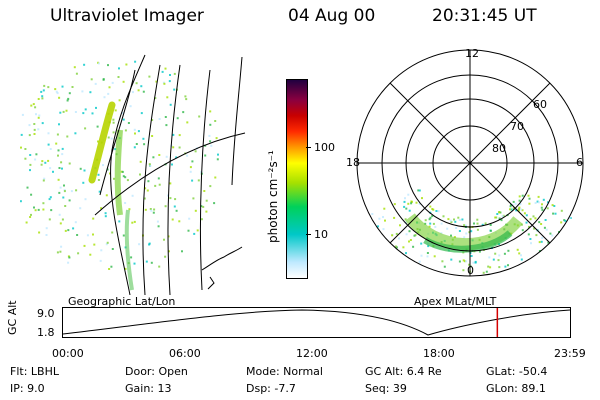 This screenshot has width=600, height=400. What do you see at coordinates (517, 371) in the screenshot?
I see `glat-info: GLat: -50.4` at bounding box center [517, 371].